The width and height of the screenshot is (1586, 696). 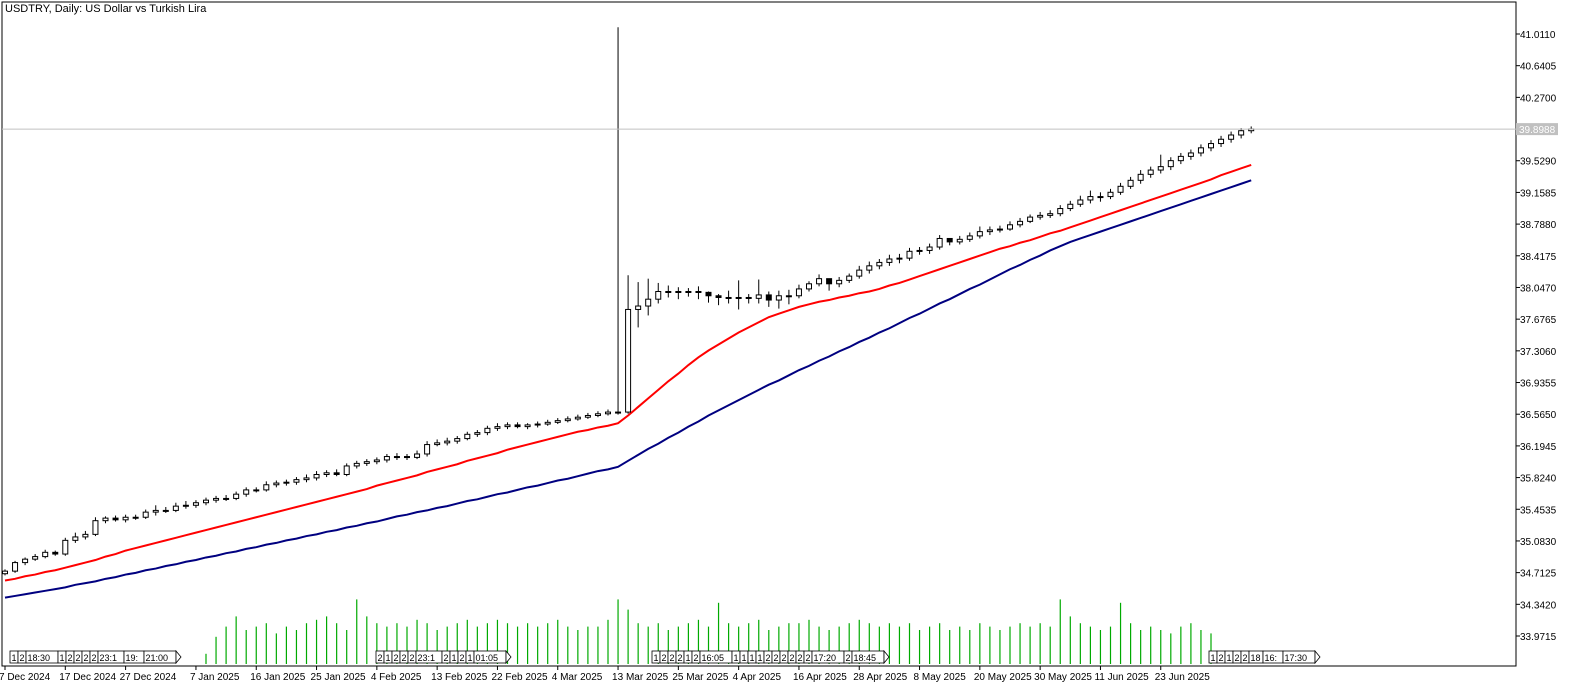 I want to click on y-tick-label: 41.0110, so click(x=1538, y=35).